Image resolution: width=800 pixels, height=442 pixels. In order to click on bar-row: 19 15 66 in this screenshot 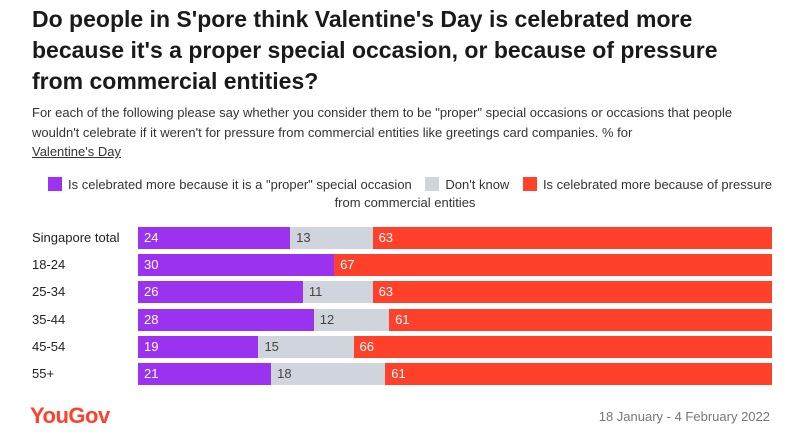, I will do `click(455, 346)`.